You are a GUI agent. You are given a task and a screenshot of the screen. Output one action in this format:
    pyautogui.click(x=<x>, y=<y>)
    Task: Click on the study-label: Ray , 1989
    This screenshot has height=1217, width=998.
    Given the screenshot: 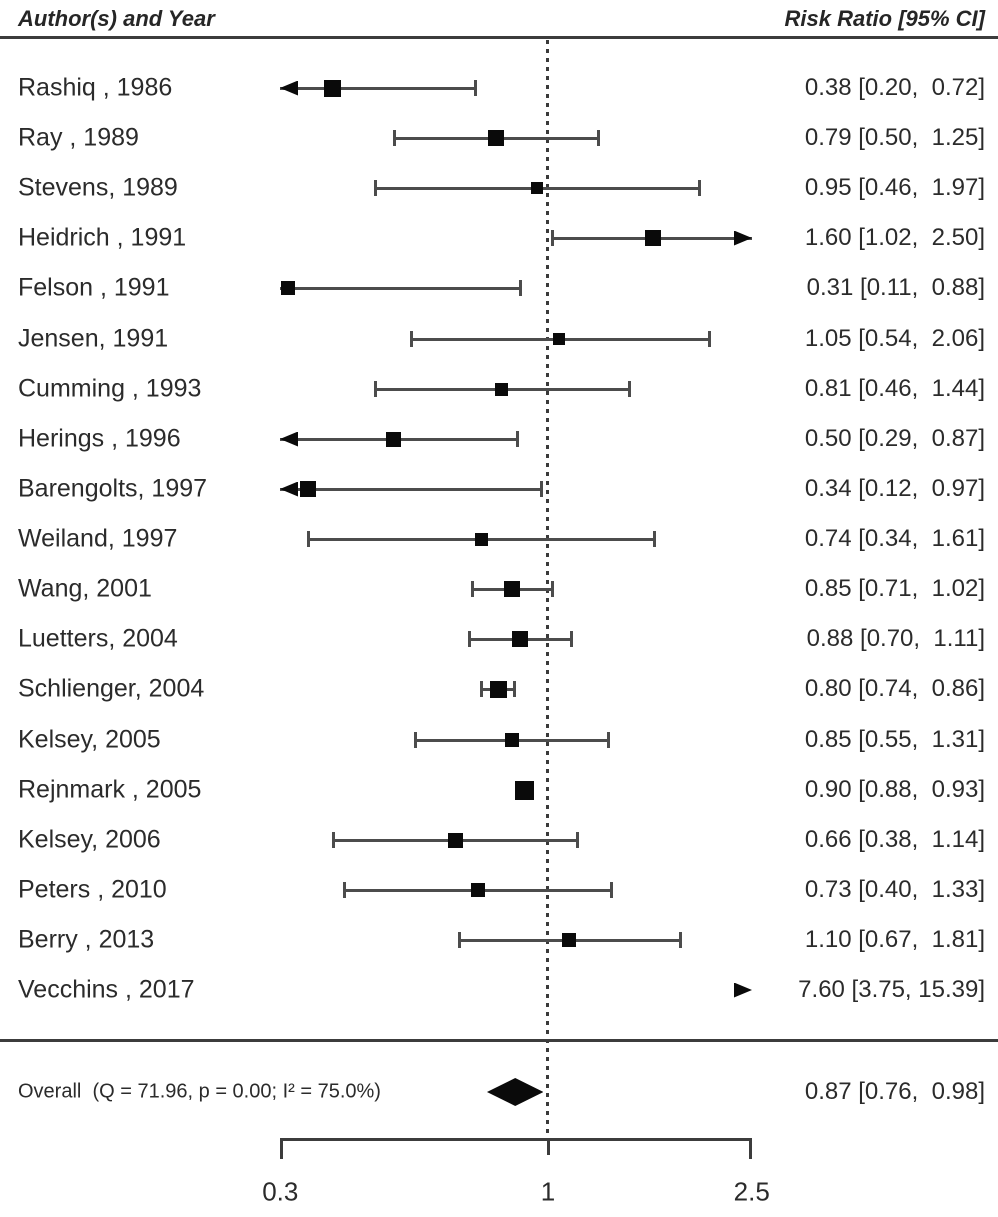 What is the action you would take?
    pyautogui.click(x=78, y=137)
    